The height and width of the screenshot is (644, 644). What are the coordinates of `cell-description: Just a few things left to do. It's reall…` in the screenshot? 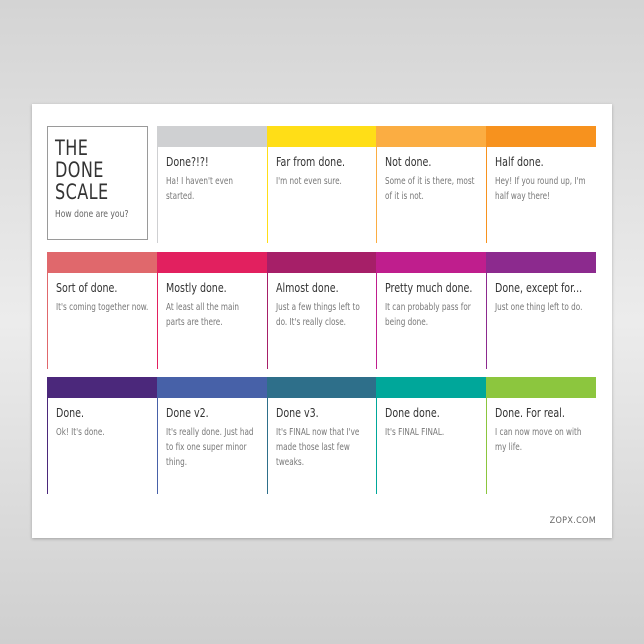 It's located at (317, 314).